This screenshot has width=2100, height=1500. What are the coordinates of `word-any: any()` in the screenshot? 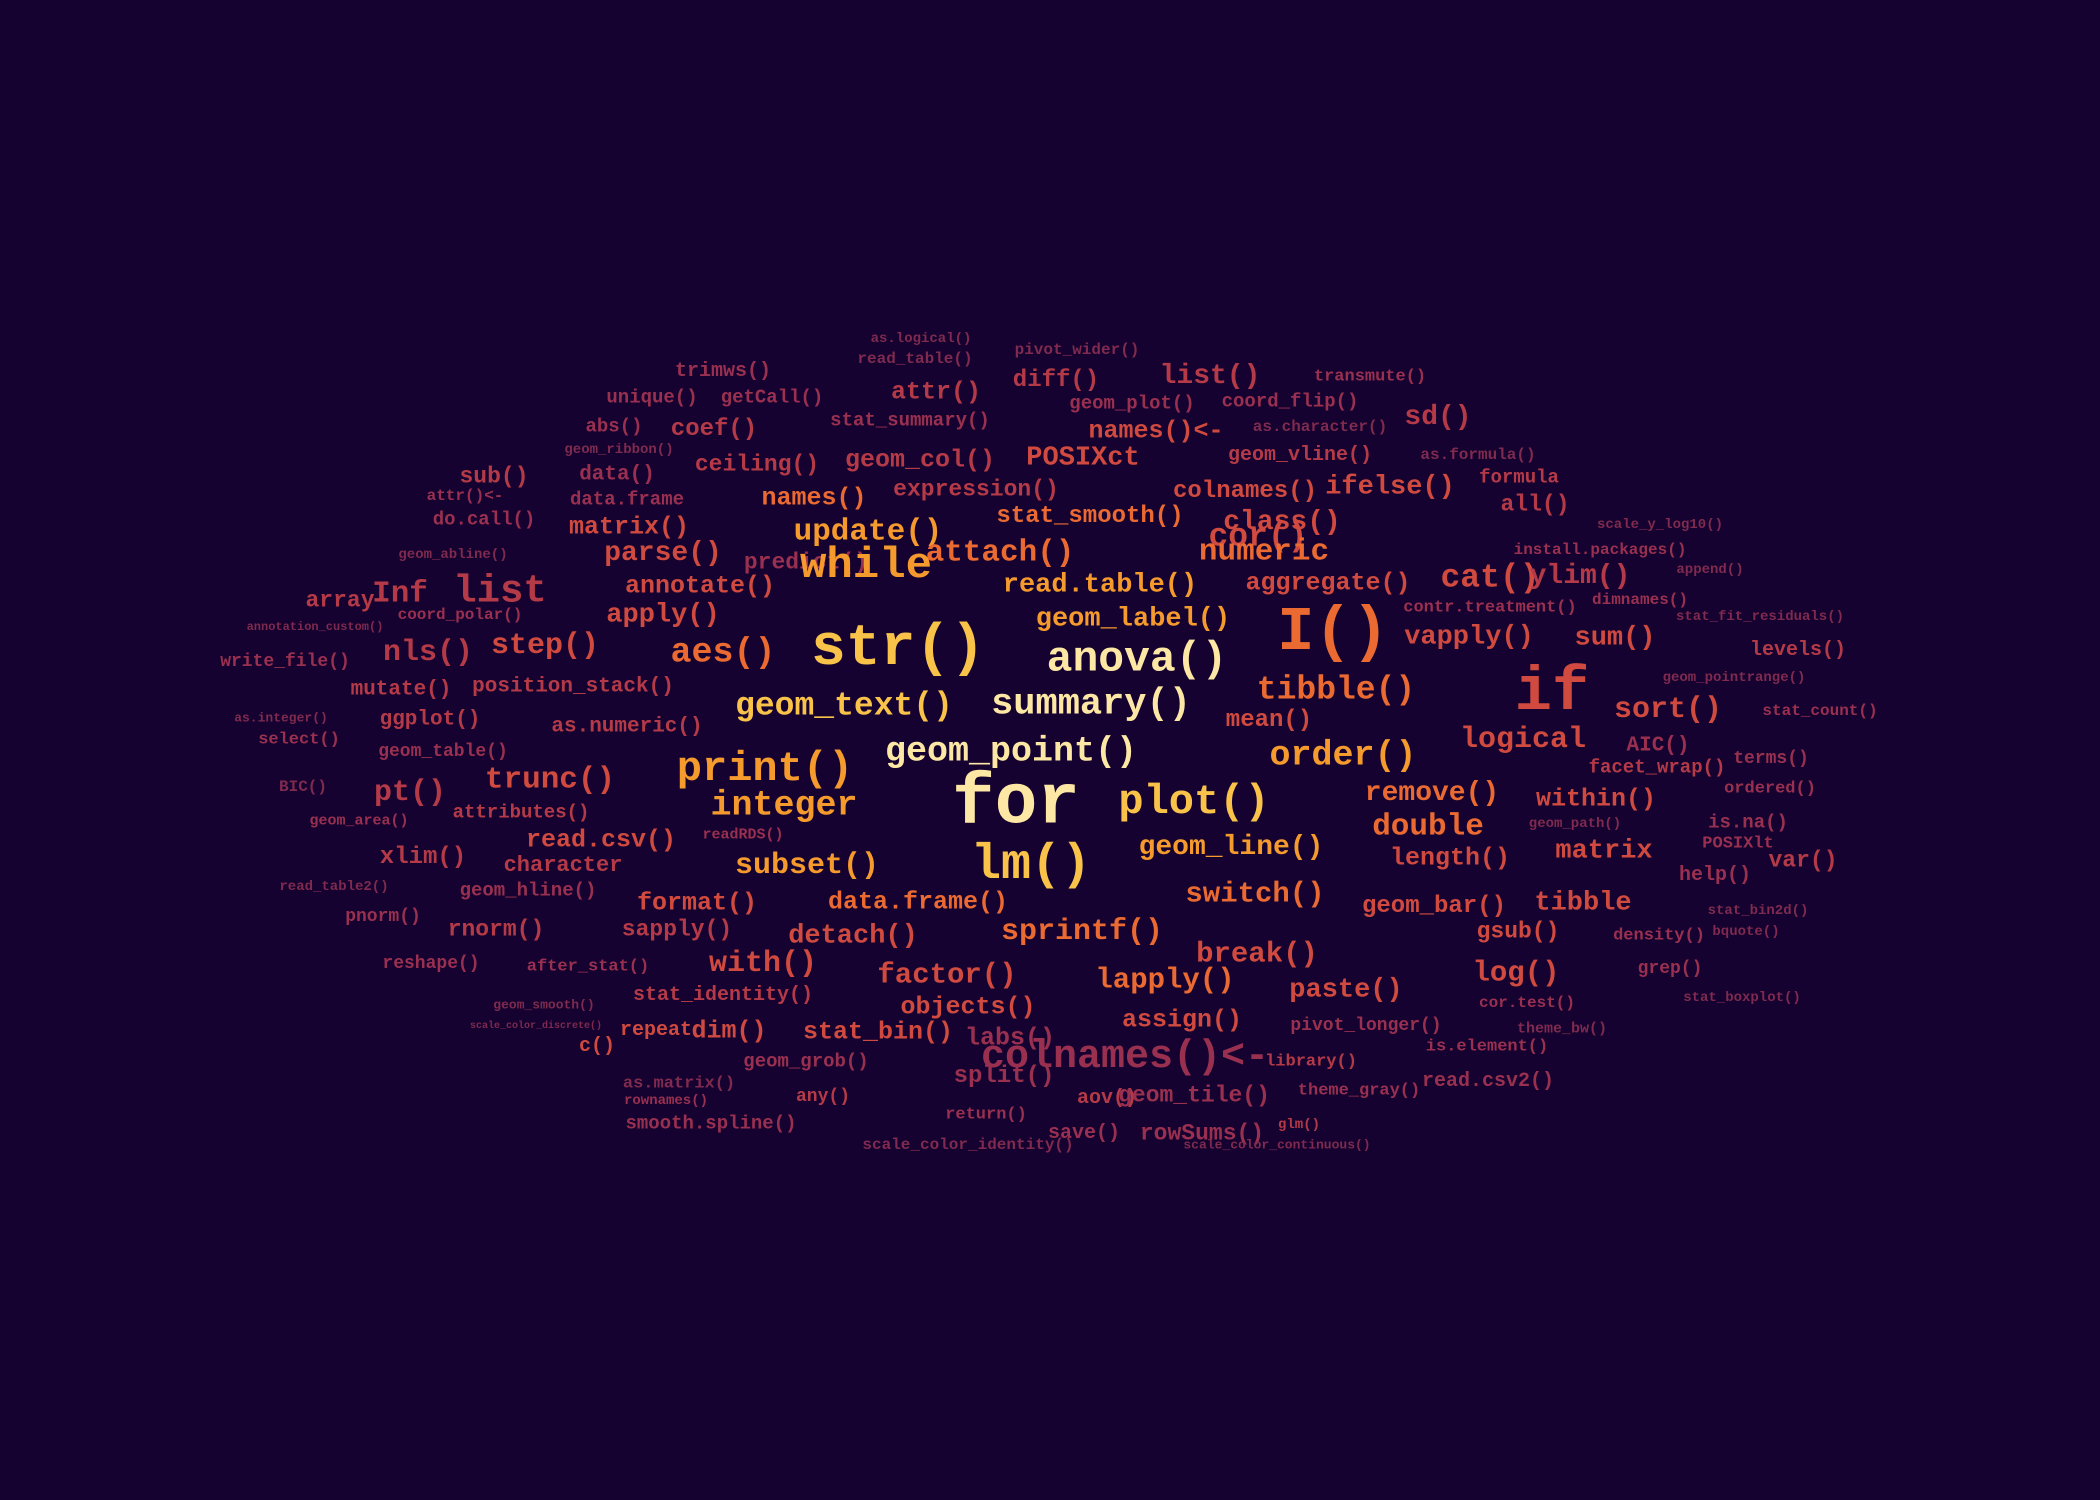 It's located at (823, 1097).